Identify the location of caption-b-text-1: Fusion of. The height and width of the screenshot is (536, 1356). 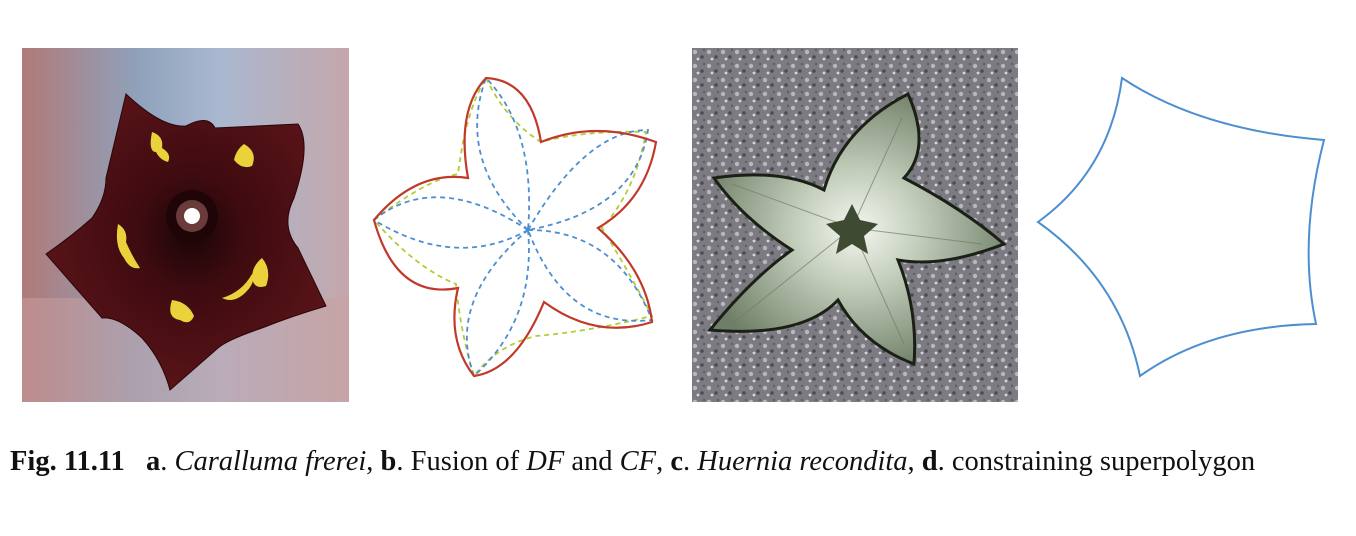
(468, 461).